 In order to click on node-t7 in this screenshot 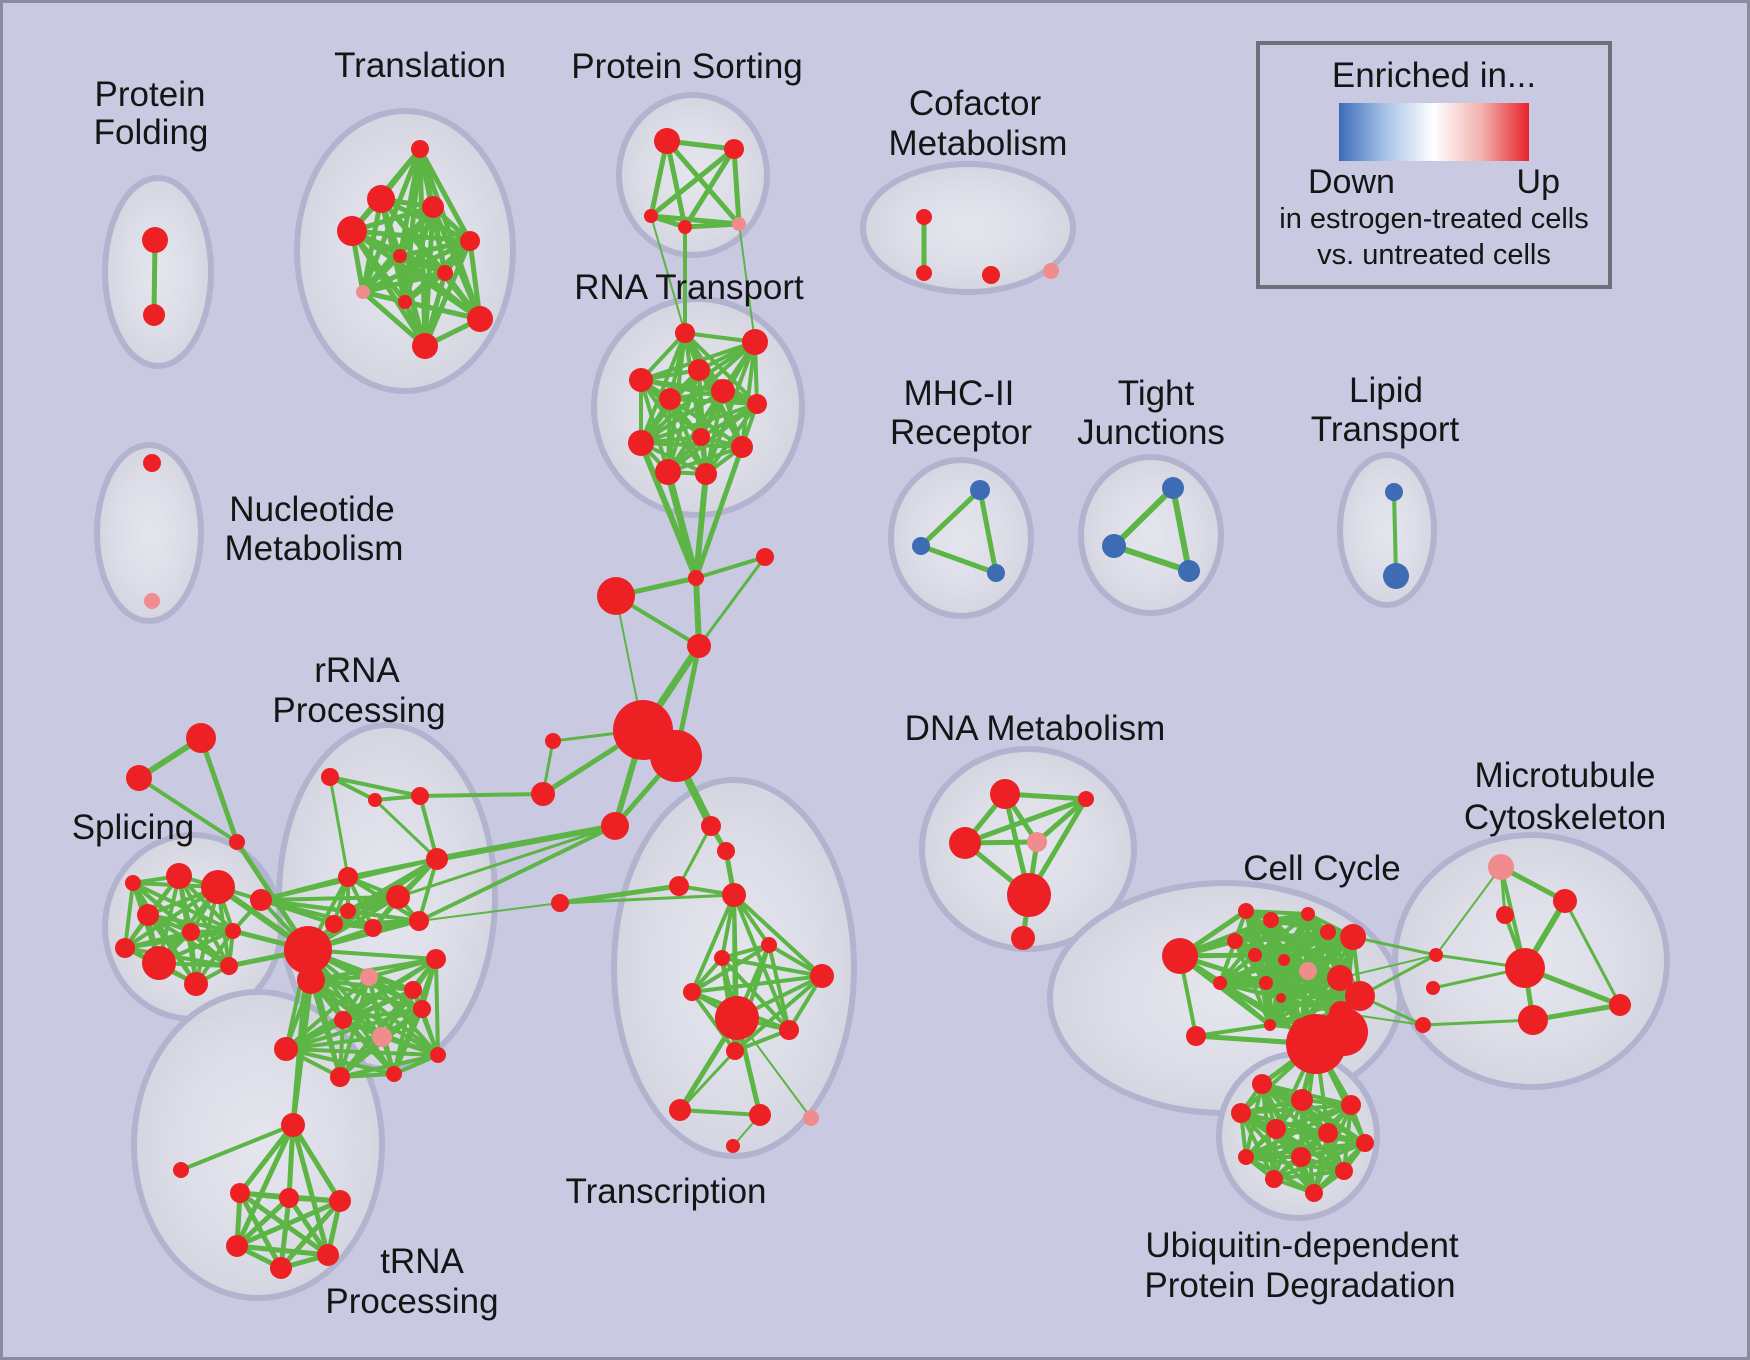, I will do `click(445, 273)`.